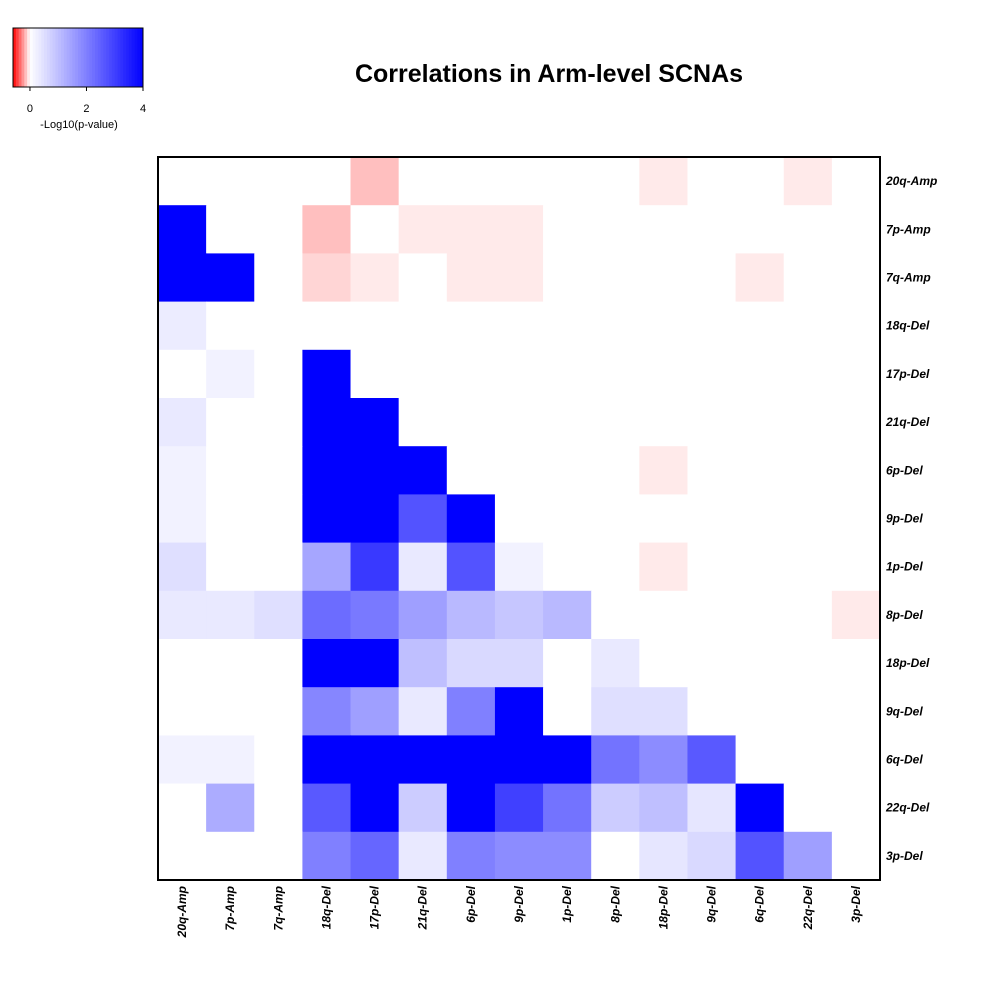 The height and width of the screenshot is (1000, 1000). Describe the element at coordinates (326, 907) in the screenshot. I see `column-label: 18q-Del` at that location.